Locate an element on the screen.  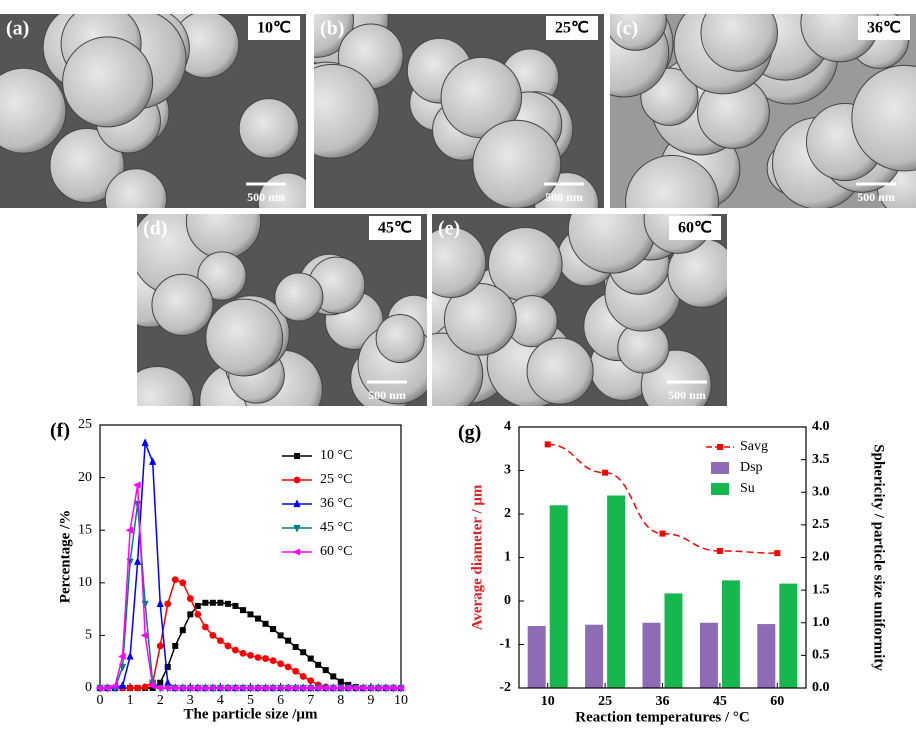
sem-image: (b) 25℃ 500 nm is located at coordinates (459, 111).